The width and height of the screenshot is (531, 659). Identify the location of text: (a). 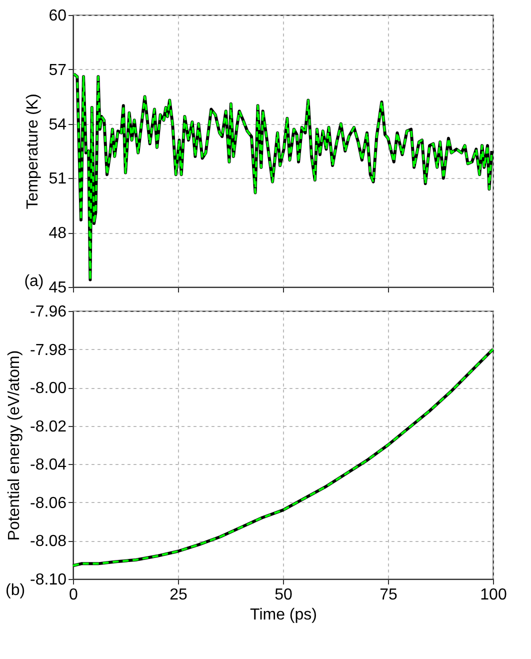
(34, 281).